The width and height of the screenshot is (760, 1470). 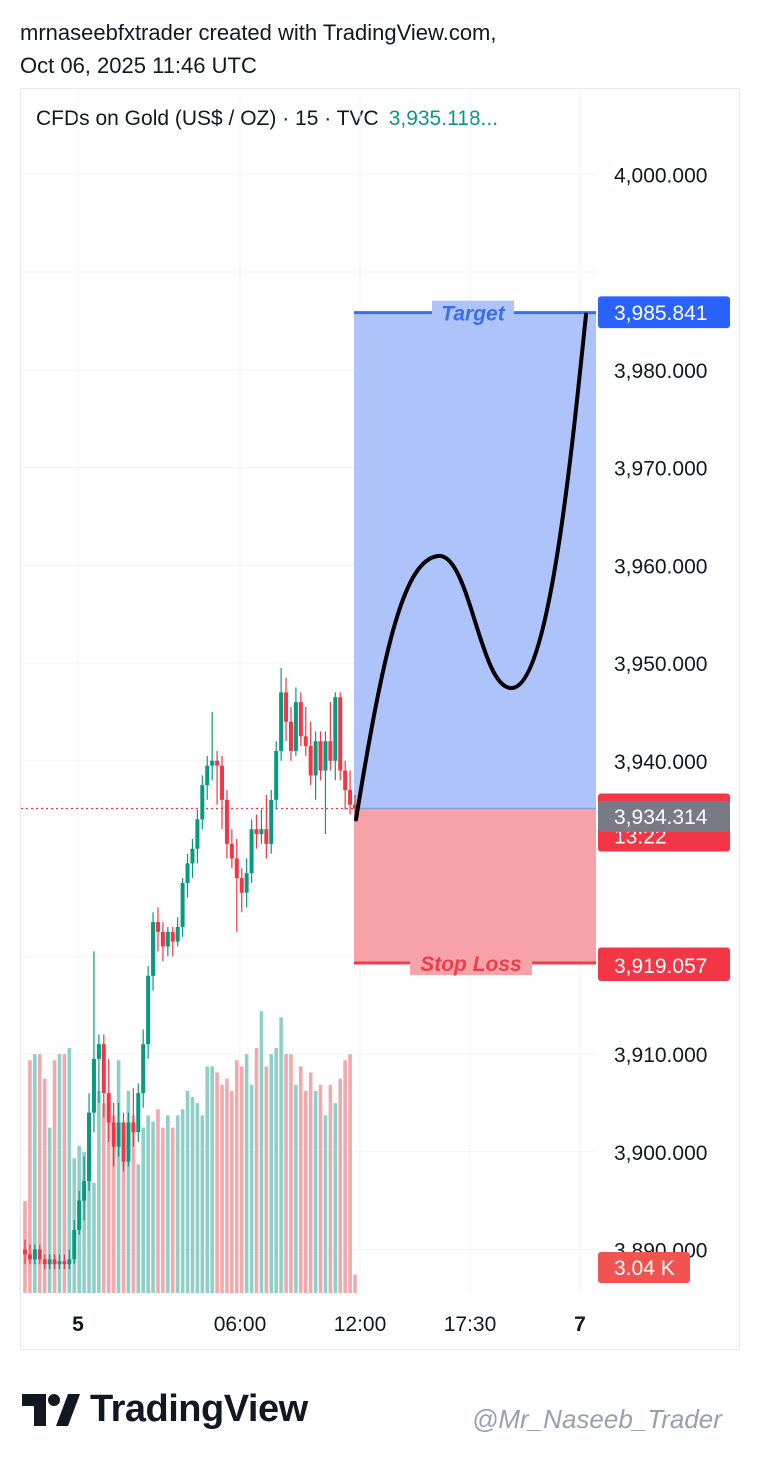 I want to click on price-badge-label: 3,919.057, so click(x=660, y=966).